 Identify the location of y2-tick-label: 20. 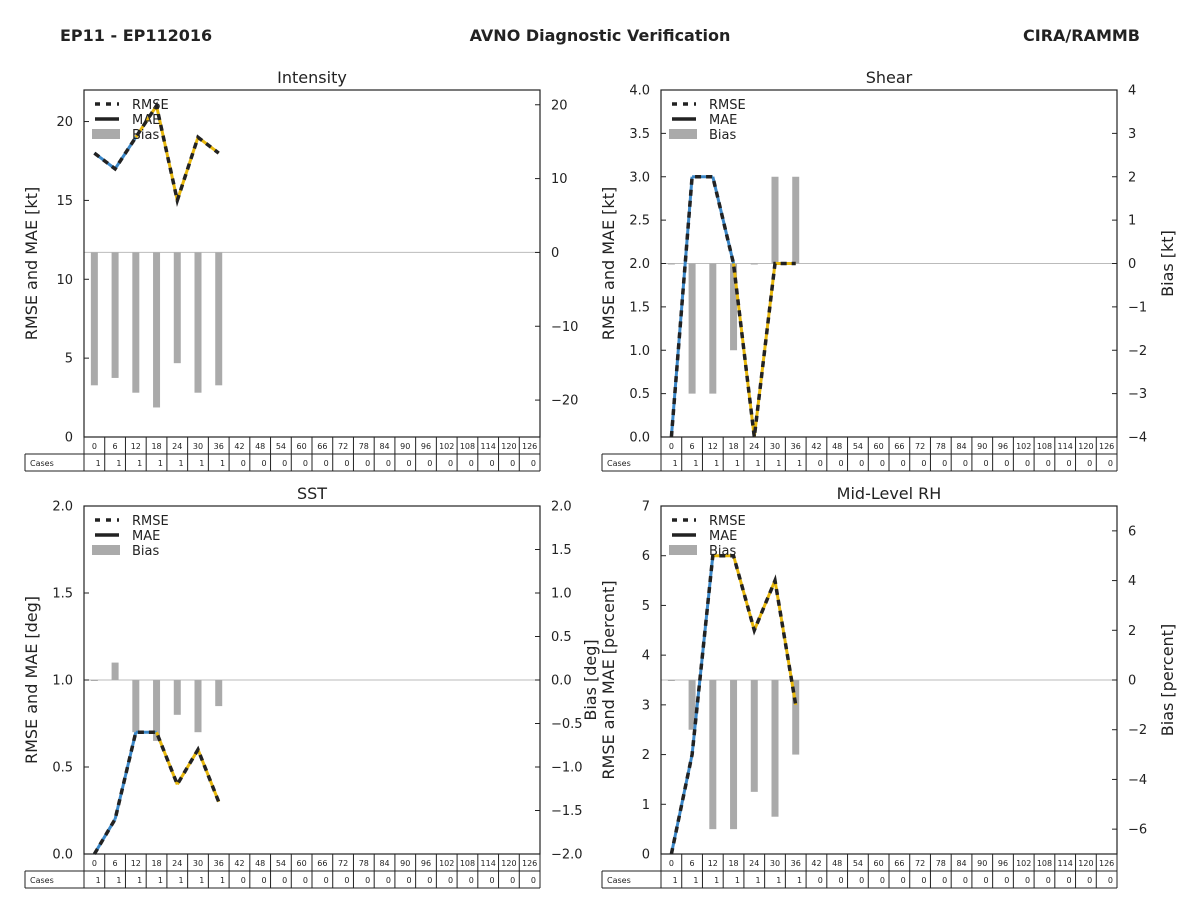
(559, 105).